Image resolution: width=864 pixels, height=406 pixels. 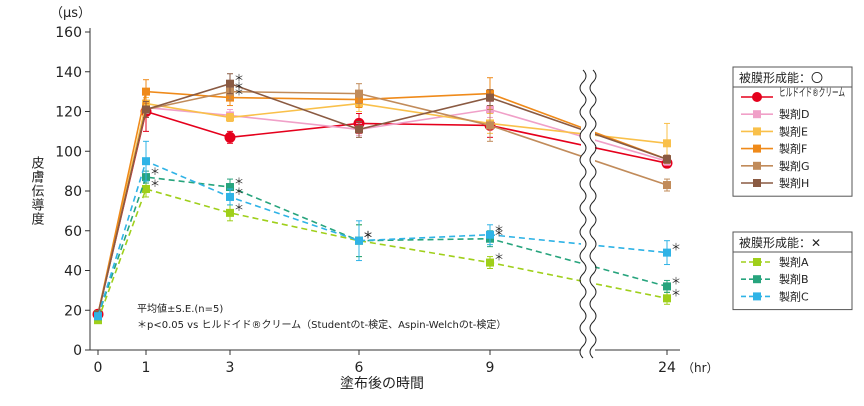 I want to click on y-tick-label: 40, so click(x=73, y=272).